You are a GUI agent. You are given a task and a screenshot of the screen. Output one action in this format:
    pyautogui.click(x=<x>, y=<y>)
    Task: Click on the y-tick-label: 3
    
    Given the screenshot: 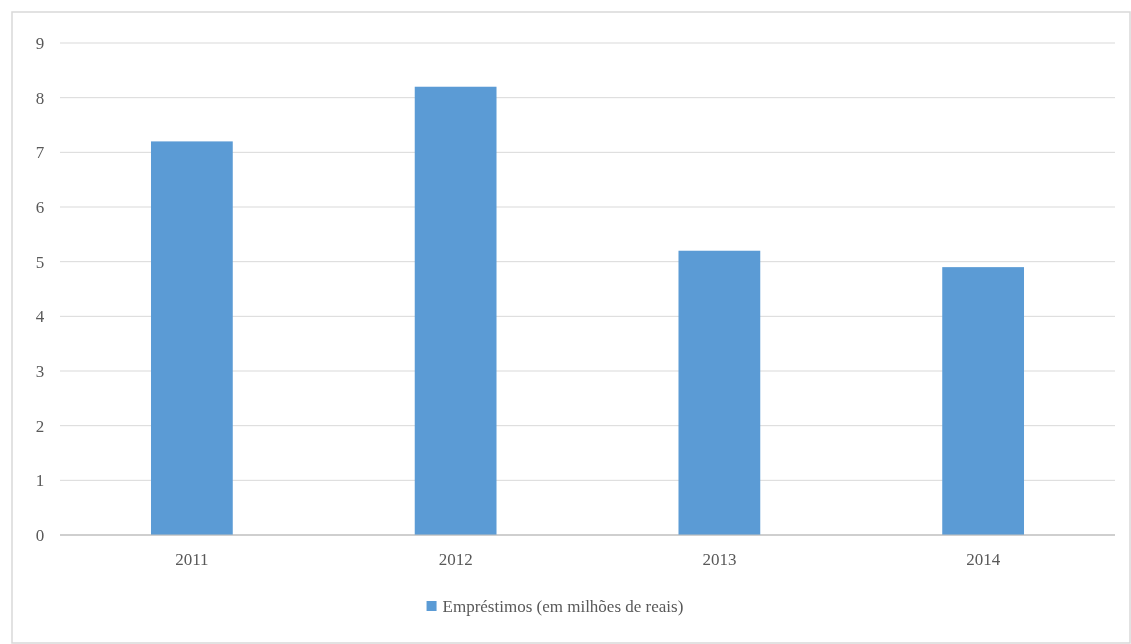 What is the action you would take?
    pyautogui.click(x=40, y=371)
    